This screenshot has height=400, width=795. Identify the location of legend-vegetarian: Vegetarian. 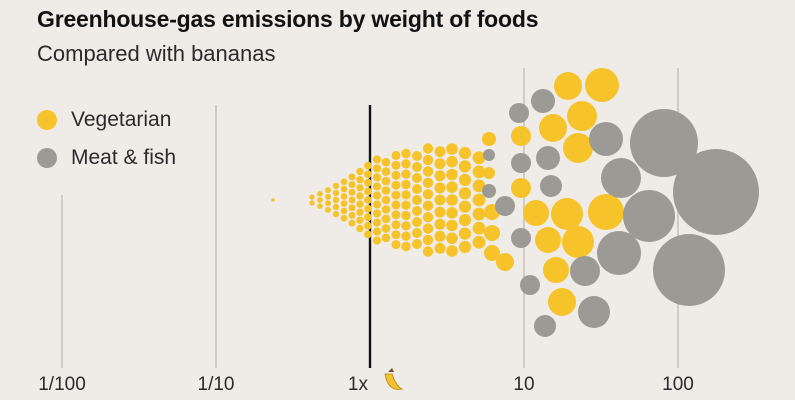
(104, 120).